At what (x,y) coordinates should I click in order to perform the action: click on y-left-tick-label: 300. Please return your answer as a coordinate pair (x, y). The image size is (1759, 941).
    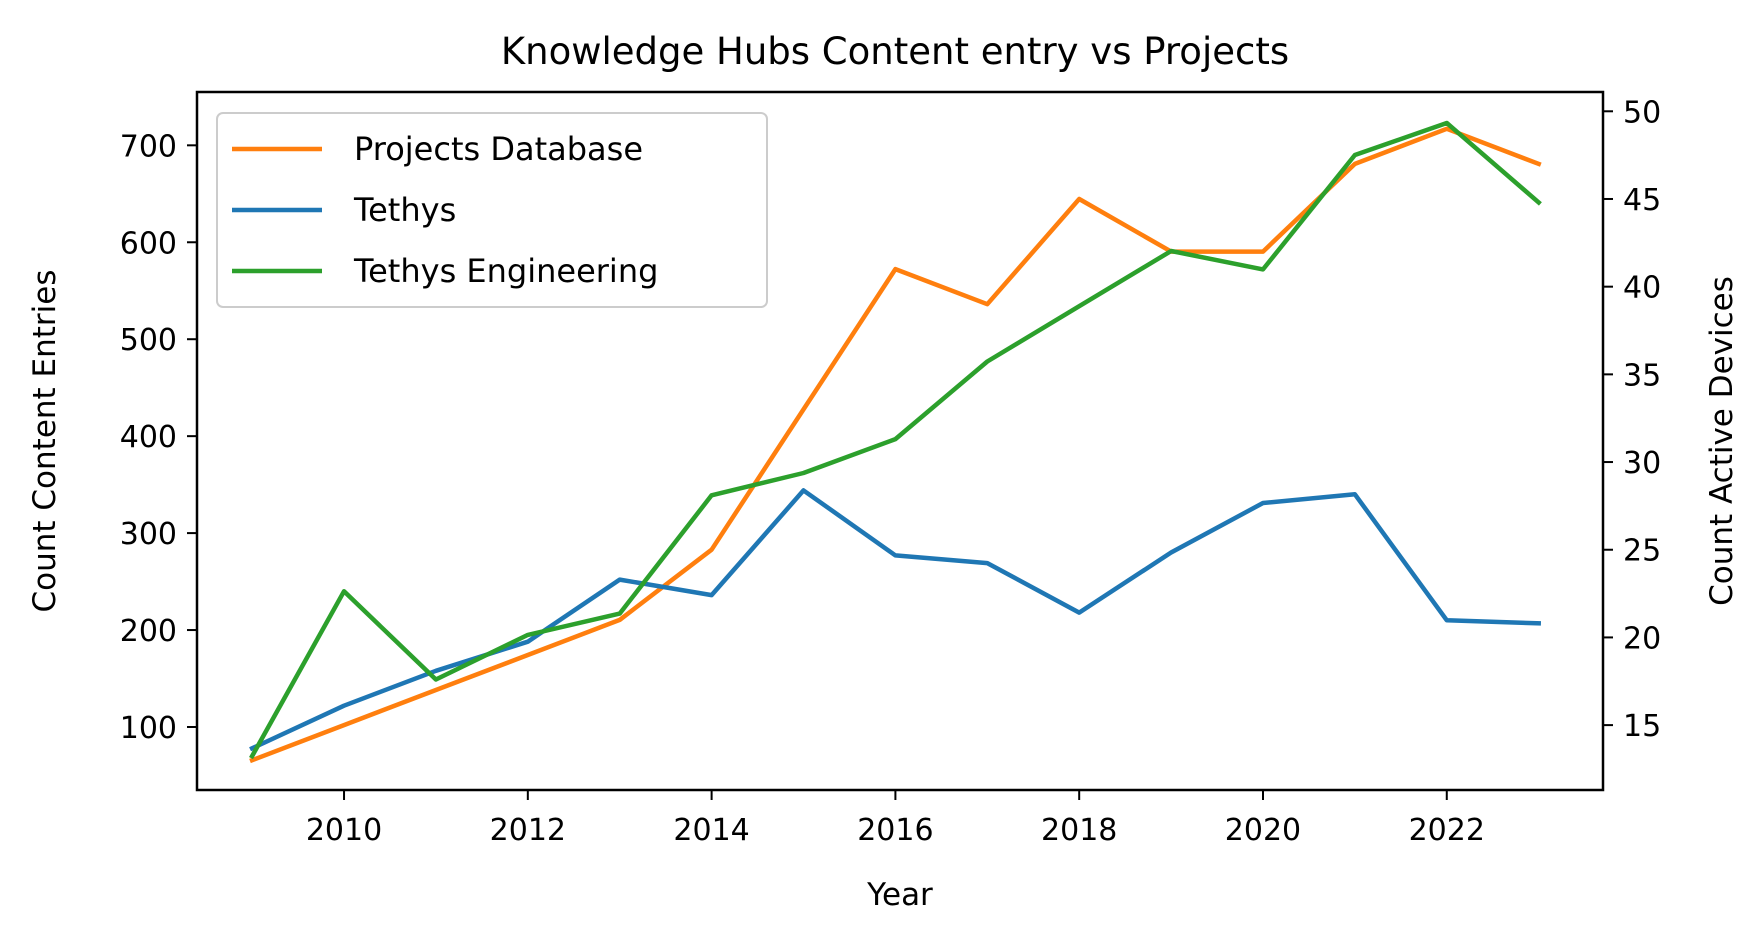
    Looking at the image, I should click on (148, 534).